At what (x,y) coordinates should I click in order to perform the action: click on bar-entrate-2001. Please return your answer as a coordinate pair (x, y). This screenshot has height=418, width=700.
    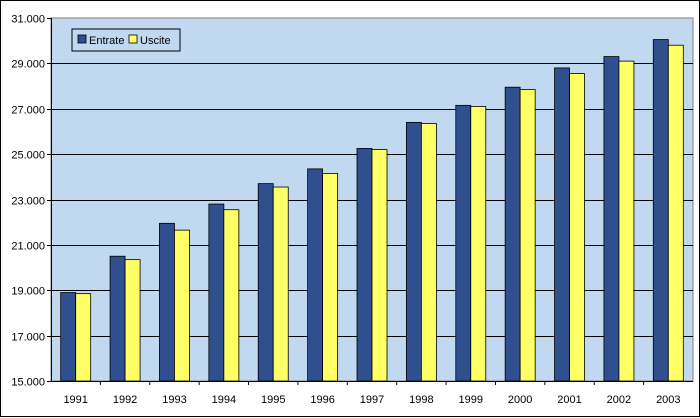
    Looking at the image, I should click on (562, 224).